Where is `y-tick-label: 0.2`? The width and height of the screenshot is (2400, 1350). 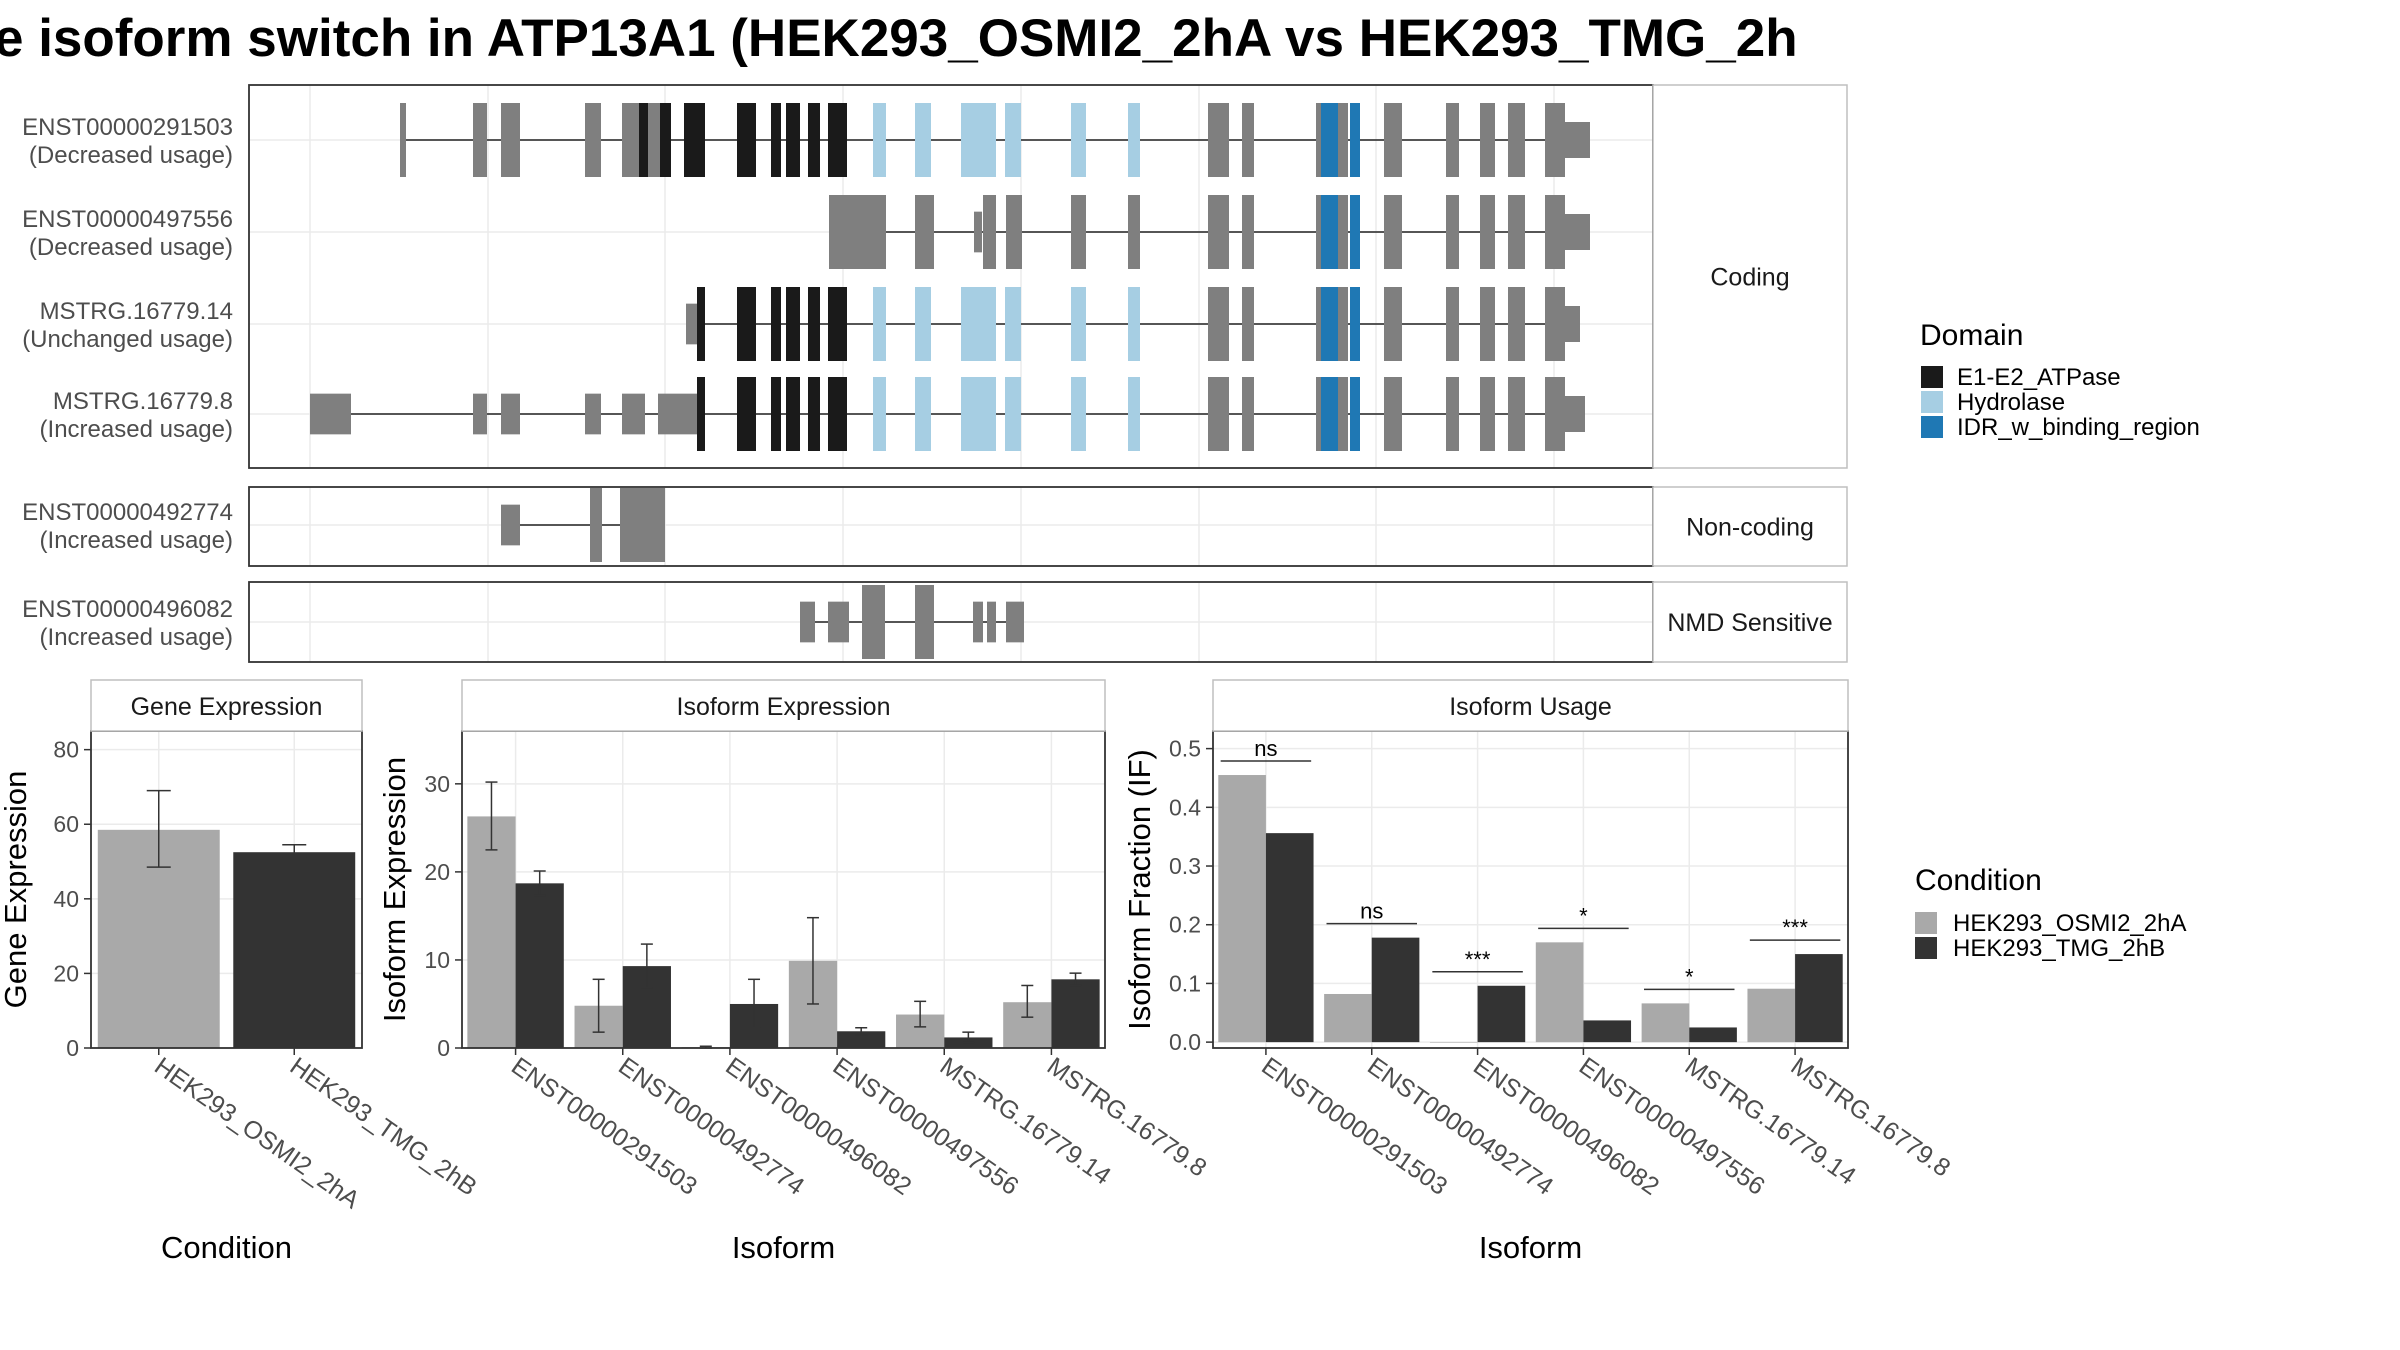
y-tick-label: 0.2 is located at coordinates (1185, 925).